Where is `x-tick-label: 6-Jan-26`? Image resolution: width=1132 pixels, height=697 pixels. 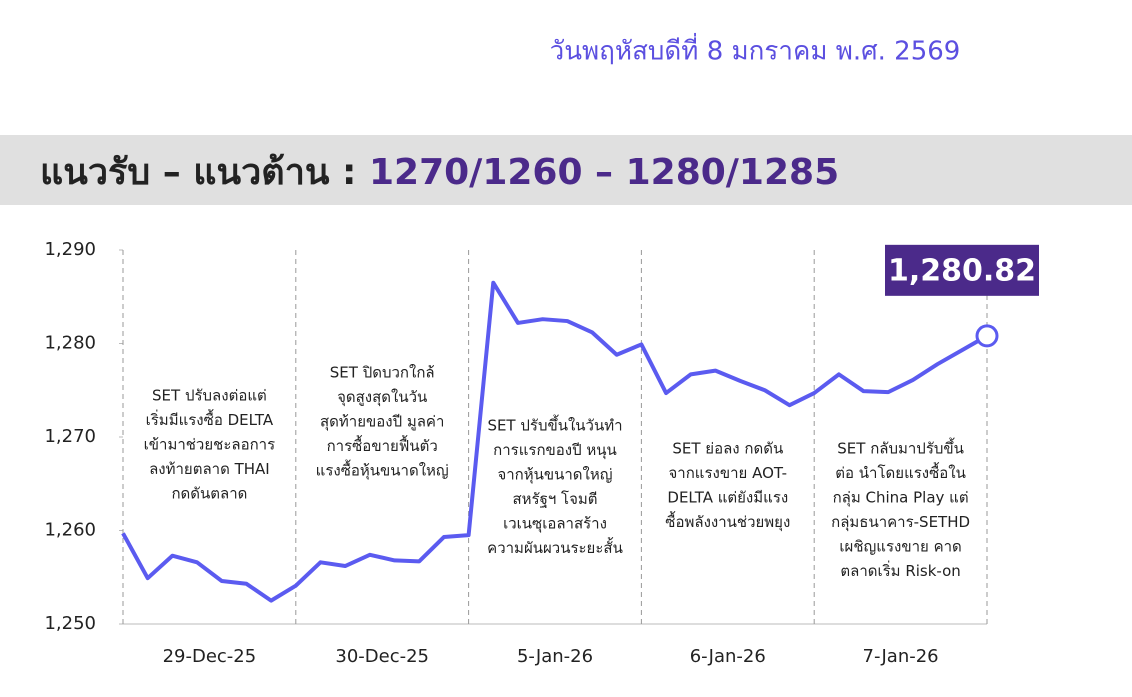
x-tick-label: 6-Jan-26 is located at coordinates (728, 656).